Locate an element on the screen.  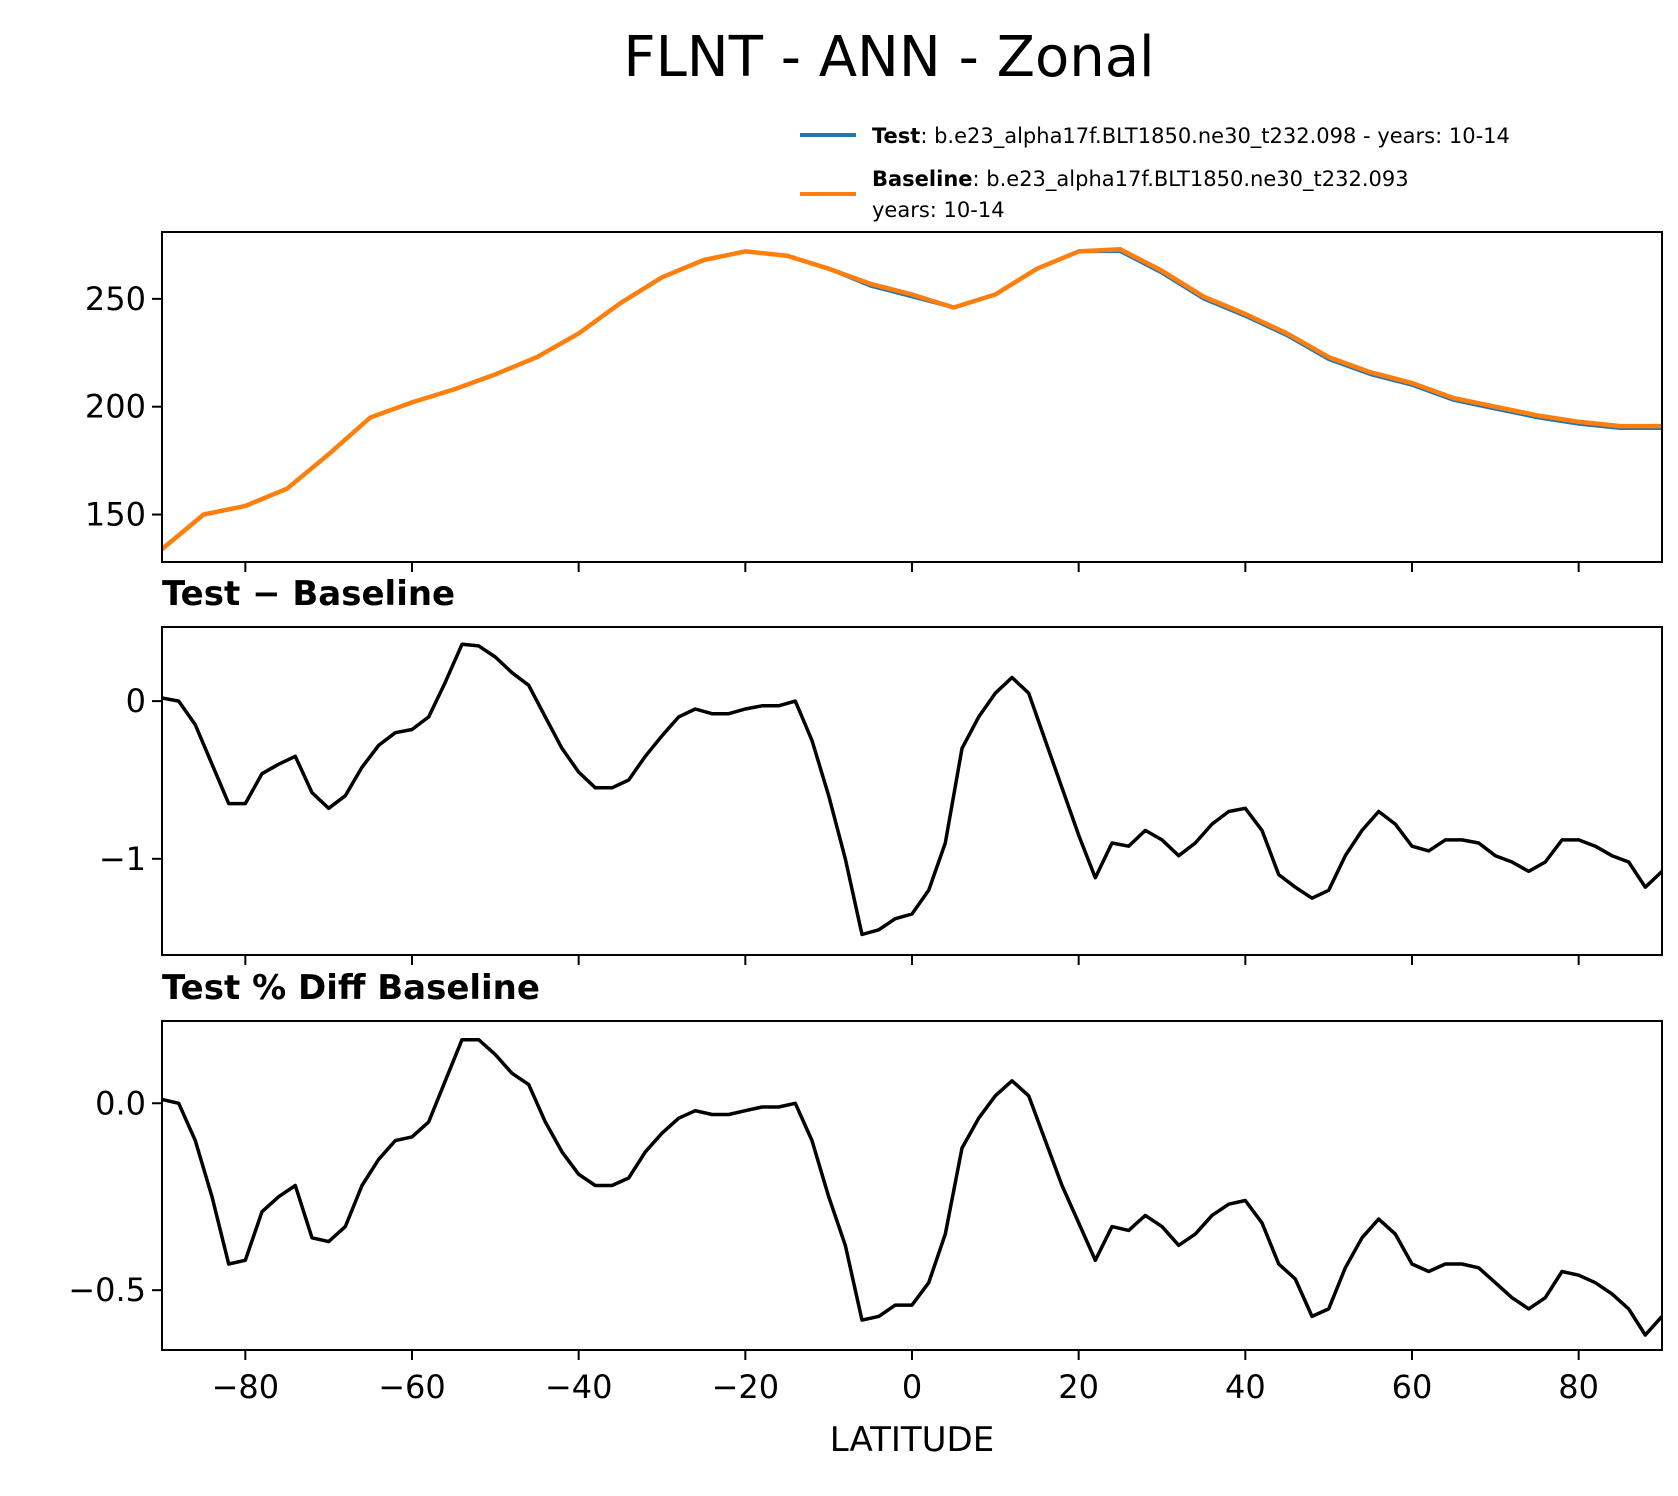
y-tick-label: 250 is located at coordinates (115, 299).